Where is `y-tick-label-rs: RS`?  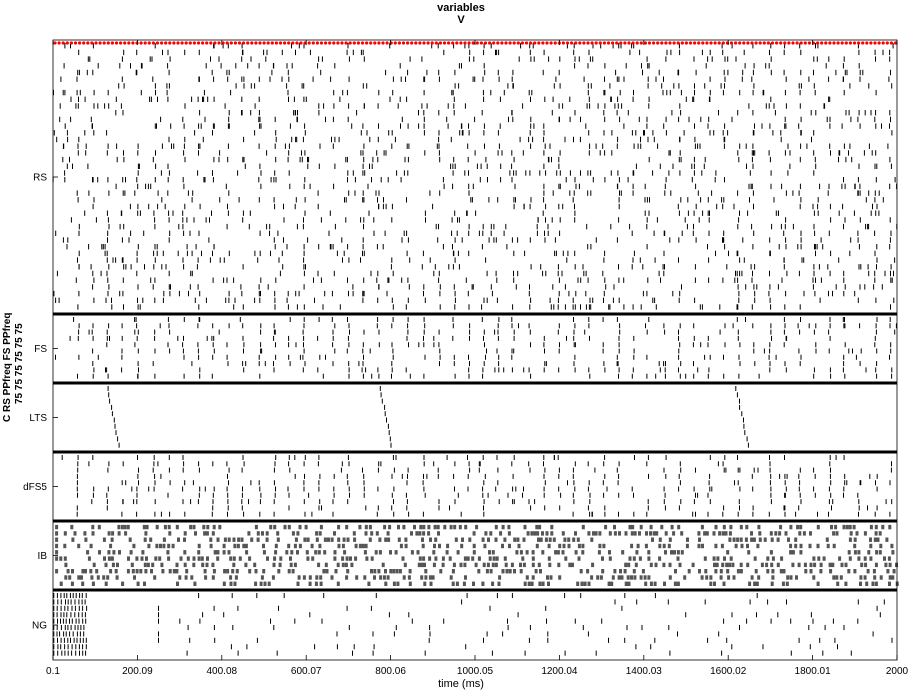 y-tick-label-rs: RS is located at coordinates (40, 178).